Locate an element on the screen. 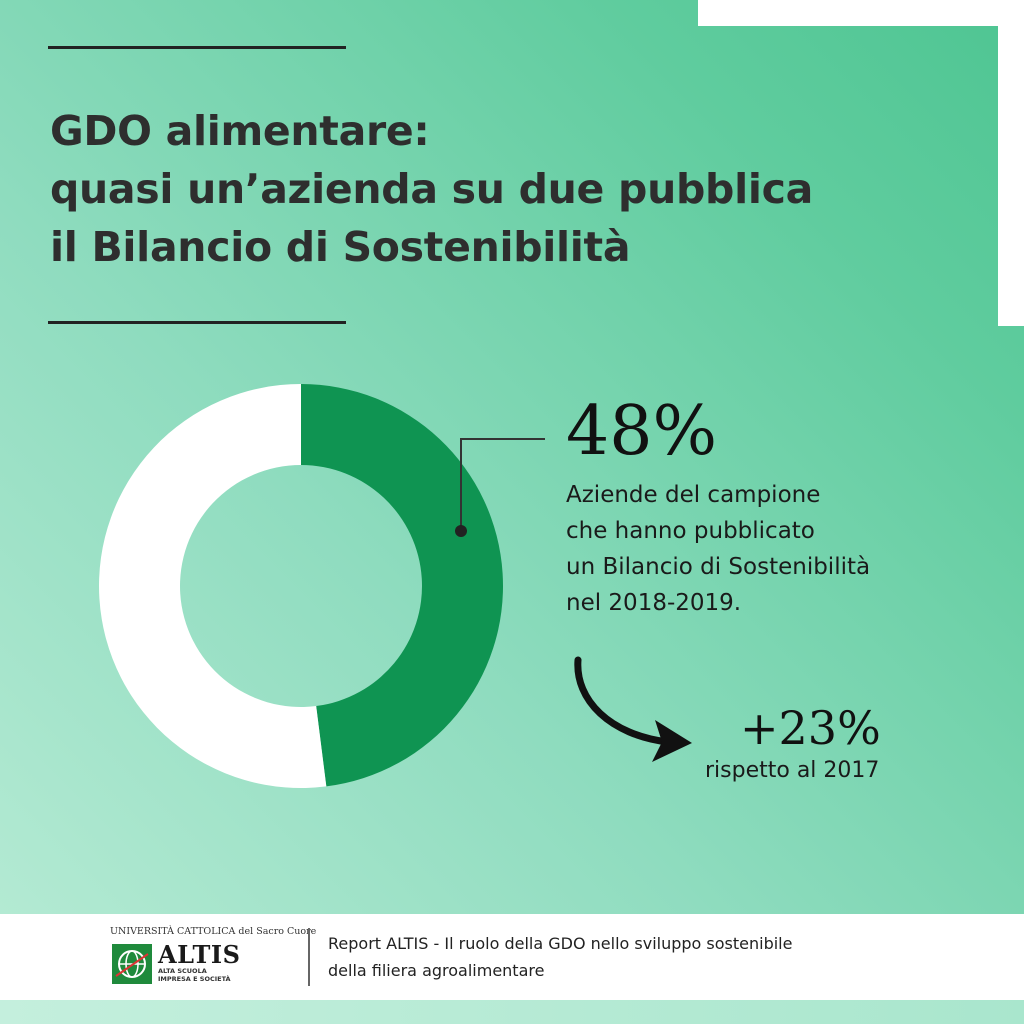 The width and height of the screenshot is (1024, 1024). altis-logo-icon is located at coordinates (132, 964).